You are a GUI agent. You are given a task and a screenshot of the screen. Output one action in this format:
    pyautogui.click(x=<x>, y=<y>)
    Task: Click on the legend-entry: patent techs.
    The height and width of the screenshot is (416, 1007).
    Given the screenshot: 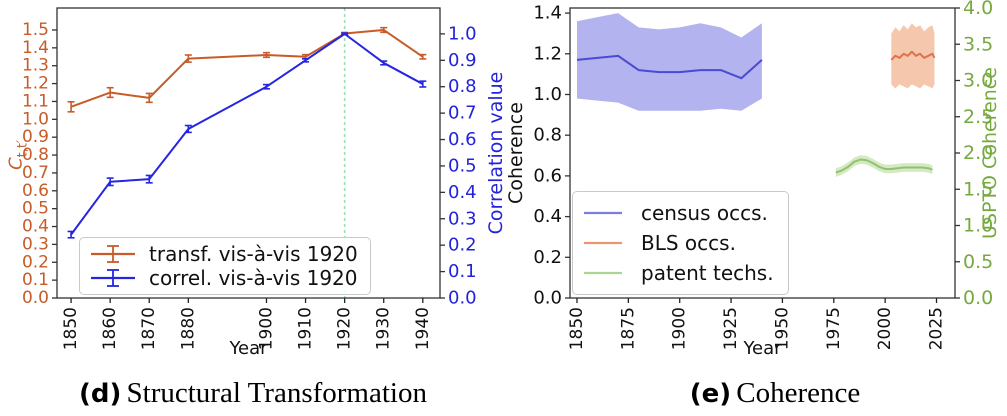 What is the action you would take?
    pyautogui.click(x=678, y=273)
    